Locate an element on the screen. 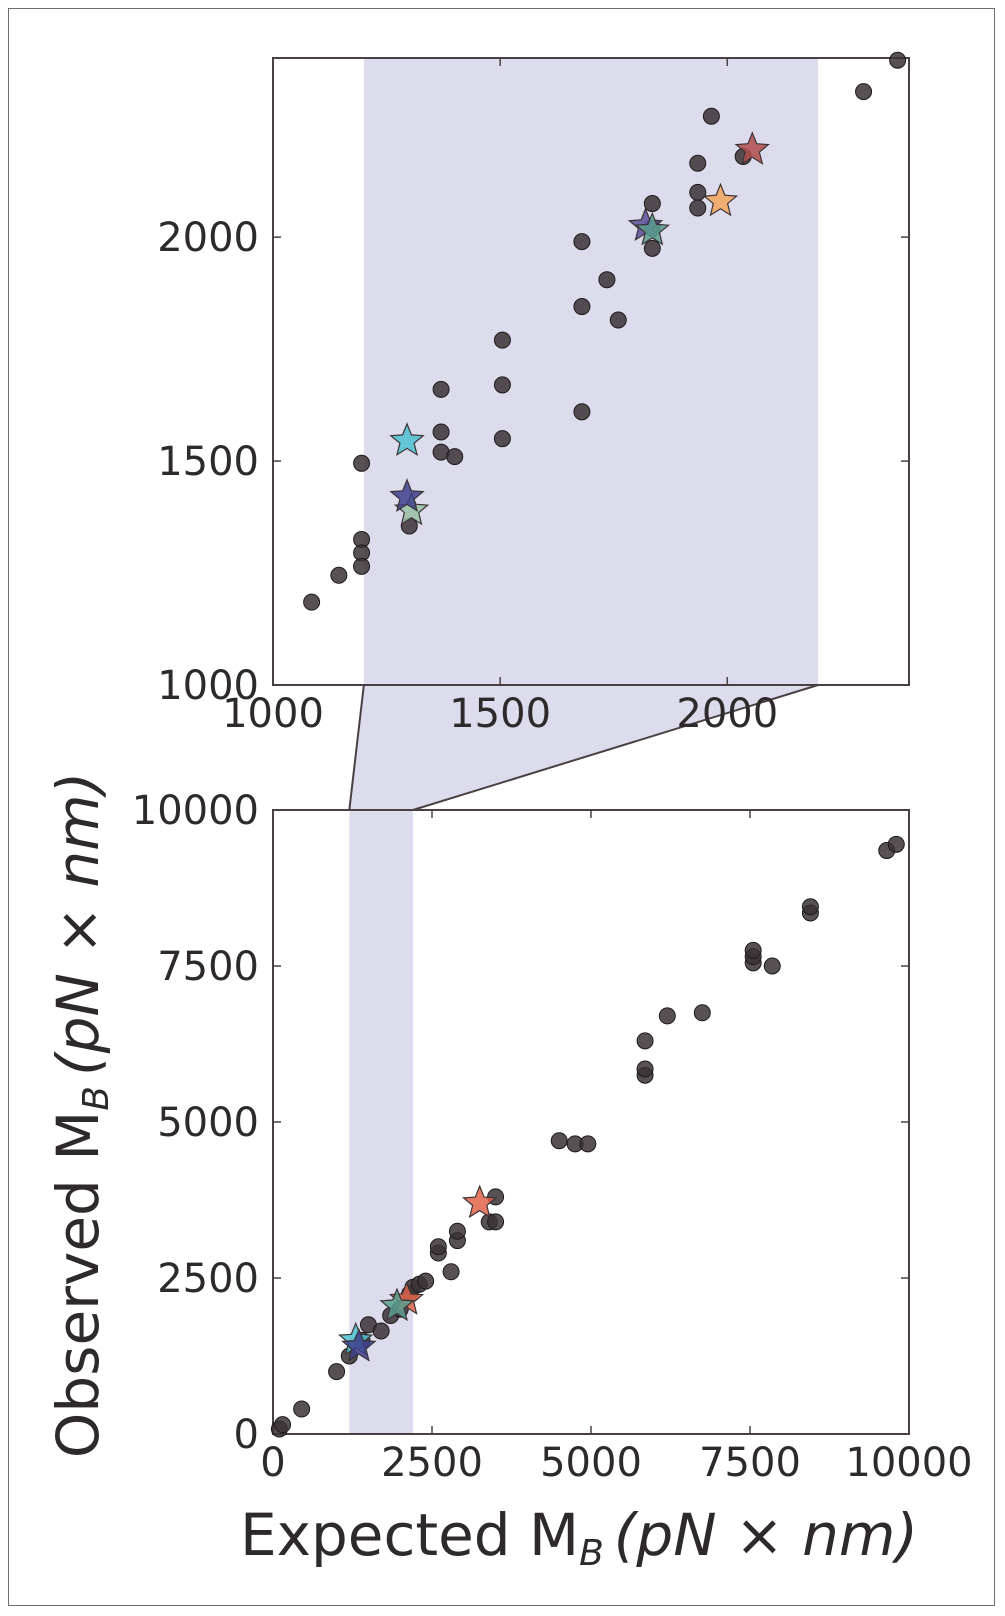 This screenshot has width=1005, height=1616. y-axis-label-prefix: Observed M is located at coordinates (78, 1285).